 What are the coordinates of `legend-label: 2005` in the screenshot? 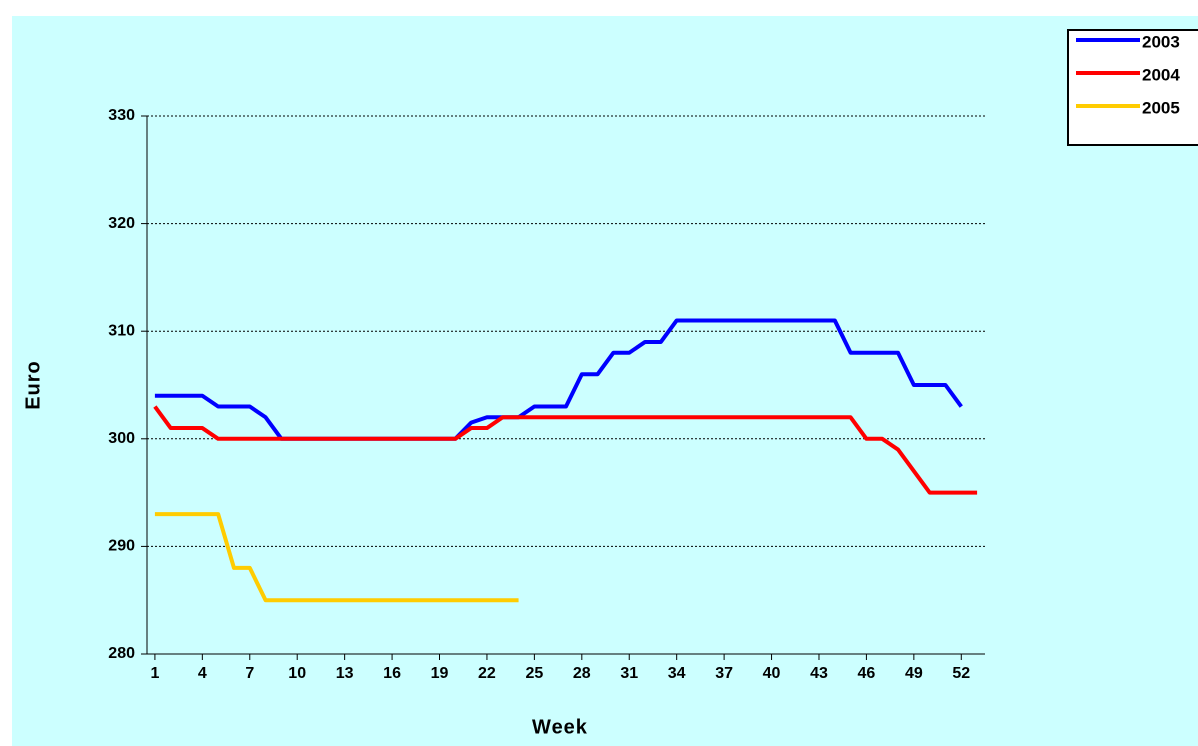 It's located at (1161, 107).